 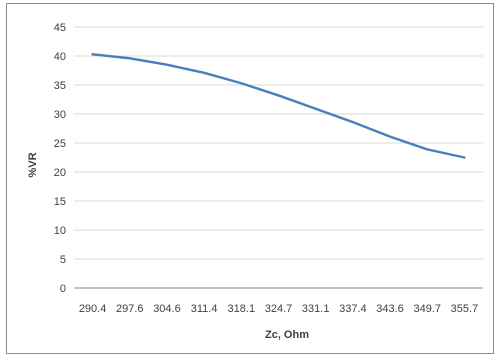 What do you see at coordinates (204, 309) in the screenshot?
I see `x-tick-label: 311.4` at bounding box center [204, 309].